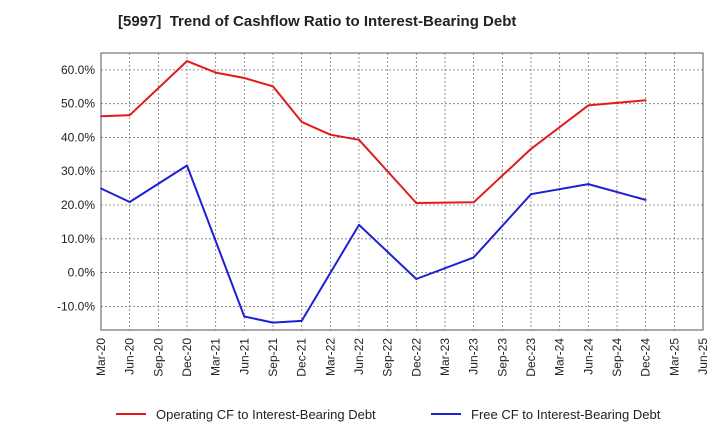 This screenshot has width=720, height=440. I want to click on x-tick-label: Jun-24, so click(588, 356).